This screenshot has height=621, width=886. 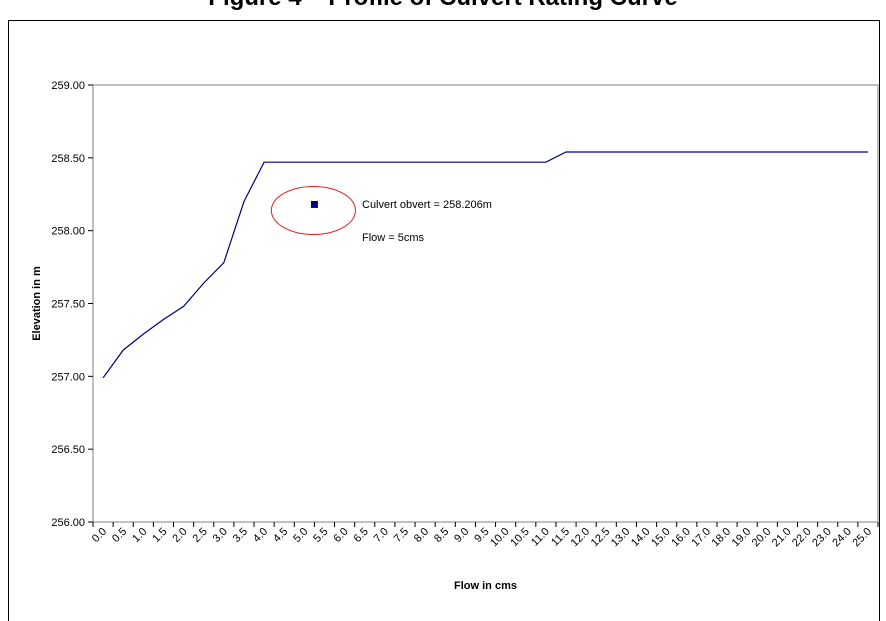 I want to click on x-tick-label: 9.0, so click(x=461, y=535).